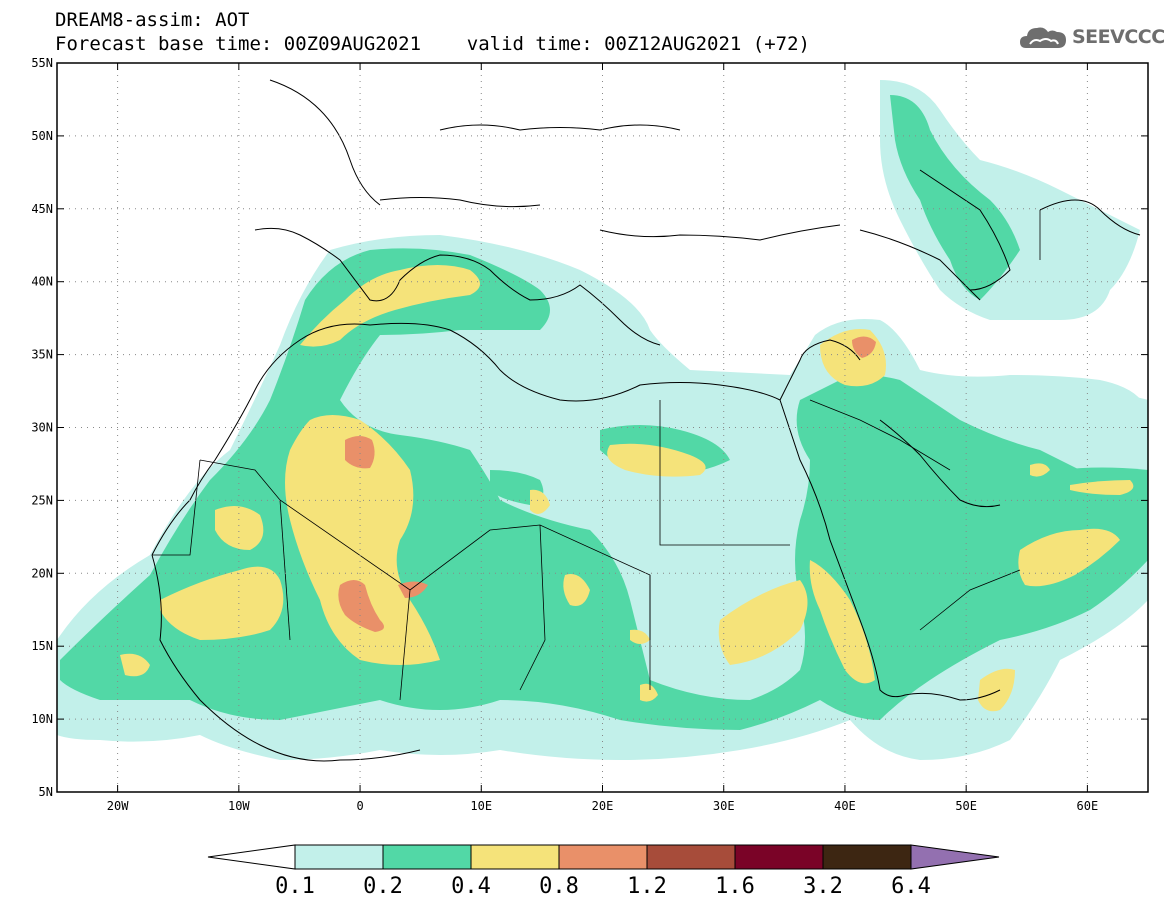 The image size is (1165, 905). What do you see at coordinates (735, 886) in the screenshot?
I see `colorbar-label: 1.6` at bounding box center [735, 886].